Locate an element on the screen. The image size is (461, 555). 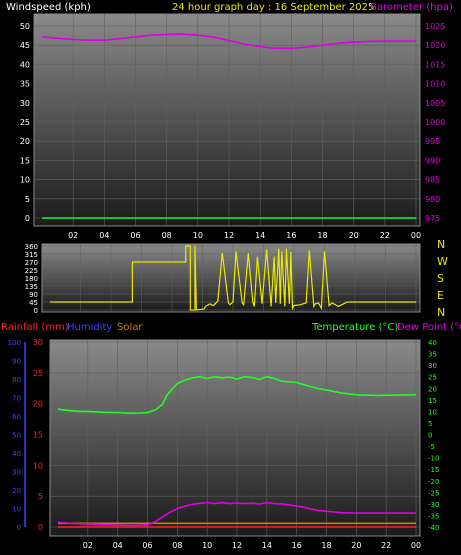
barometer-tick-label: 990 is located at coordinates (432, 160).